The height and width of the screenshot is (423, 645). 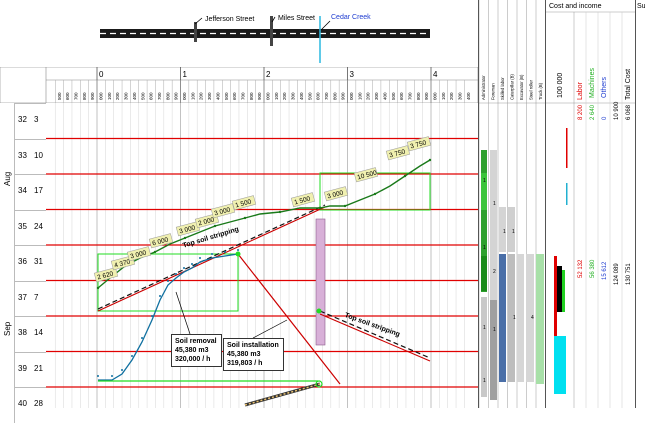 What do you see at coordinates (604, 87) in the screenshot?
I see `cost-column-header: Others` at bounding box center [604, 87].